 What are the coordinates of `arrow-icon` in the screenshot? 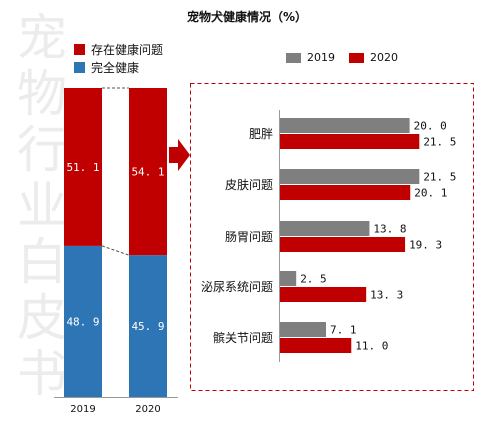 It's located at (179, 155).